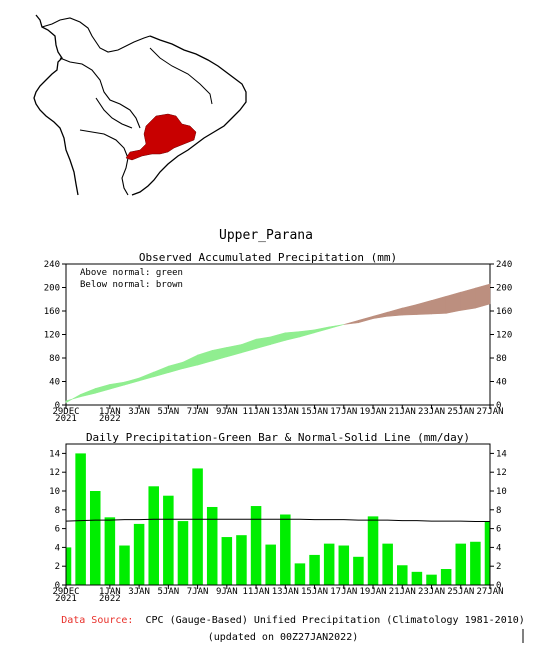  Describe the element at coordinates (504, 312) in the screenshot. I see `accumulated-y-tick-label-right: 160` at that location.